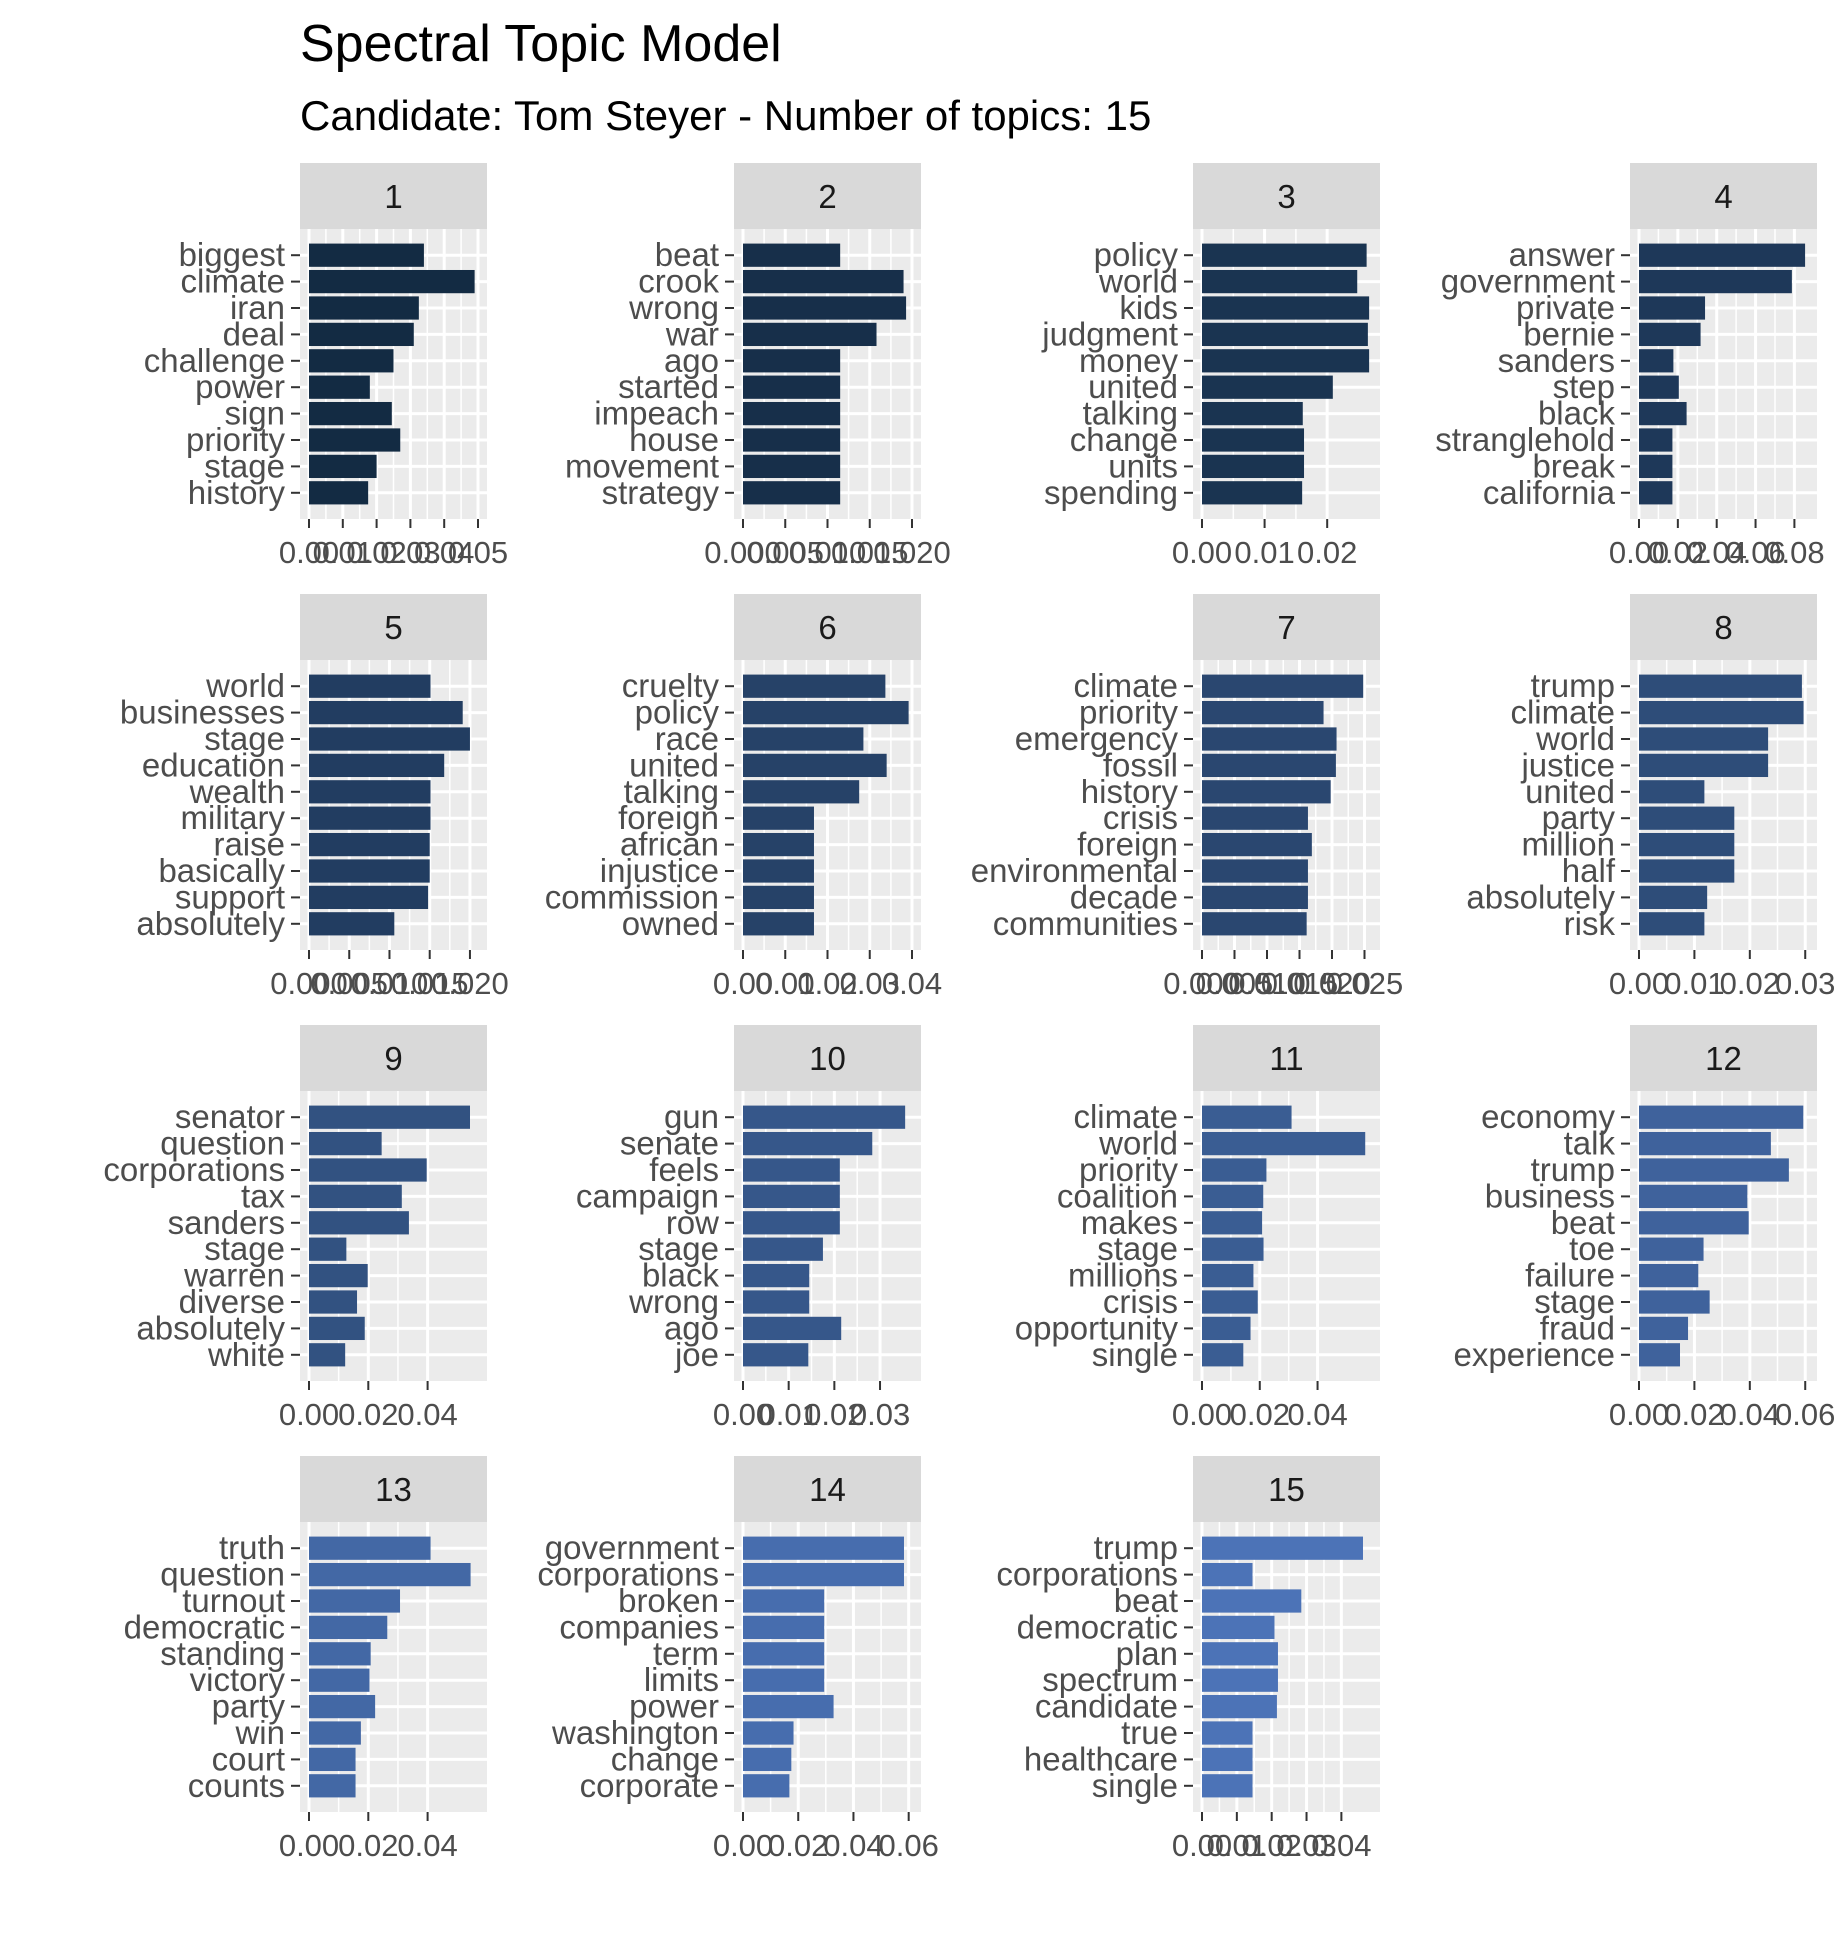 This screenshot has width=1834, height=1943. What do you see at coordinates (1286, 627) in the screenshot?
I see `facet-strip-label: 7` at bounding box center [1286, 627].